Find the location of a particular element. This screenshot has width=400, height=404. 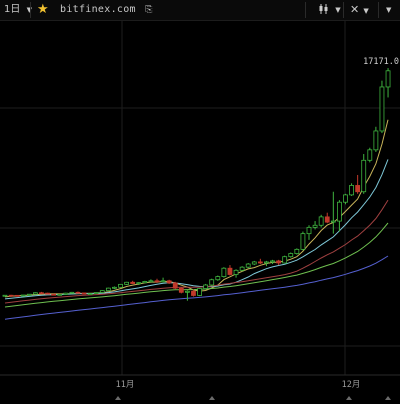

scroll-marker-icon is located at coordinates (212, 398).